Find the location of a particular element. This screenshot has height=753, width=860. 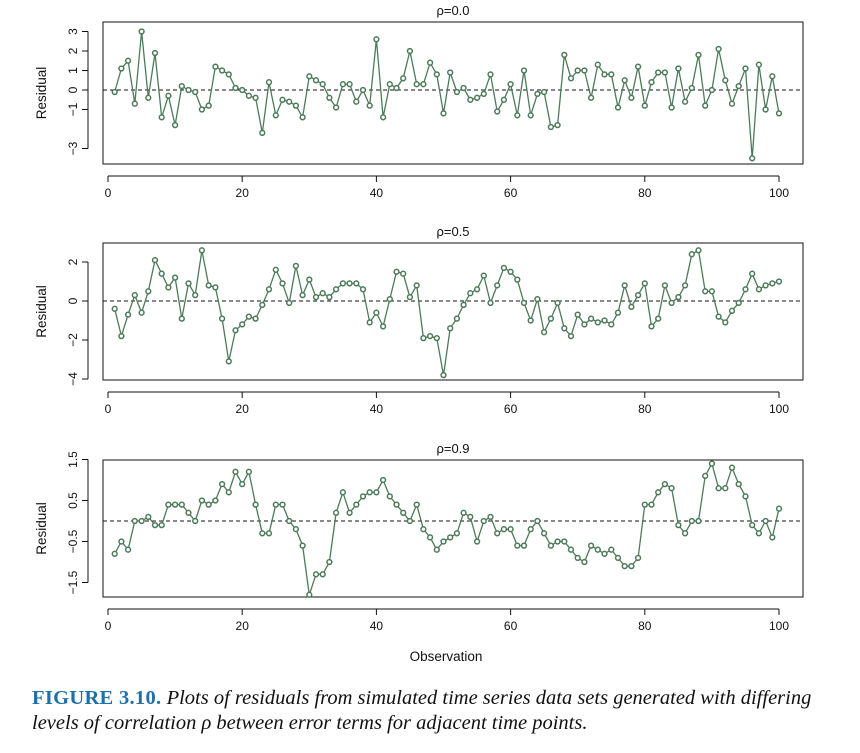

x-tick-label-2-2: 40 is located at coordinates (377, 409).